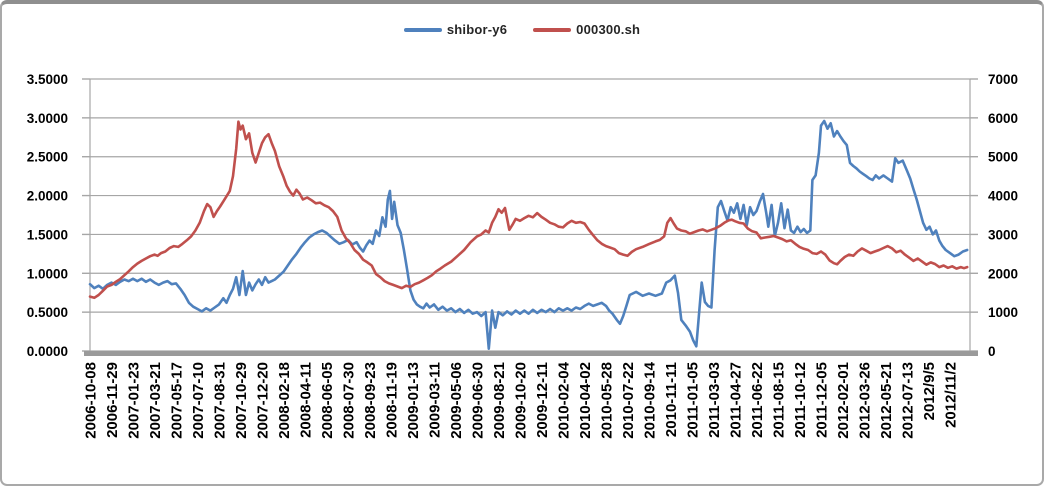 The width and height of the screenshot is (1044, 490). What do you see at coordinates (865, 400) in the screenshot?
I see `x-tick-label: 2012-03-26` at bounding box center [865, 400].